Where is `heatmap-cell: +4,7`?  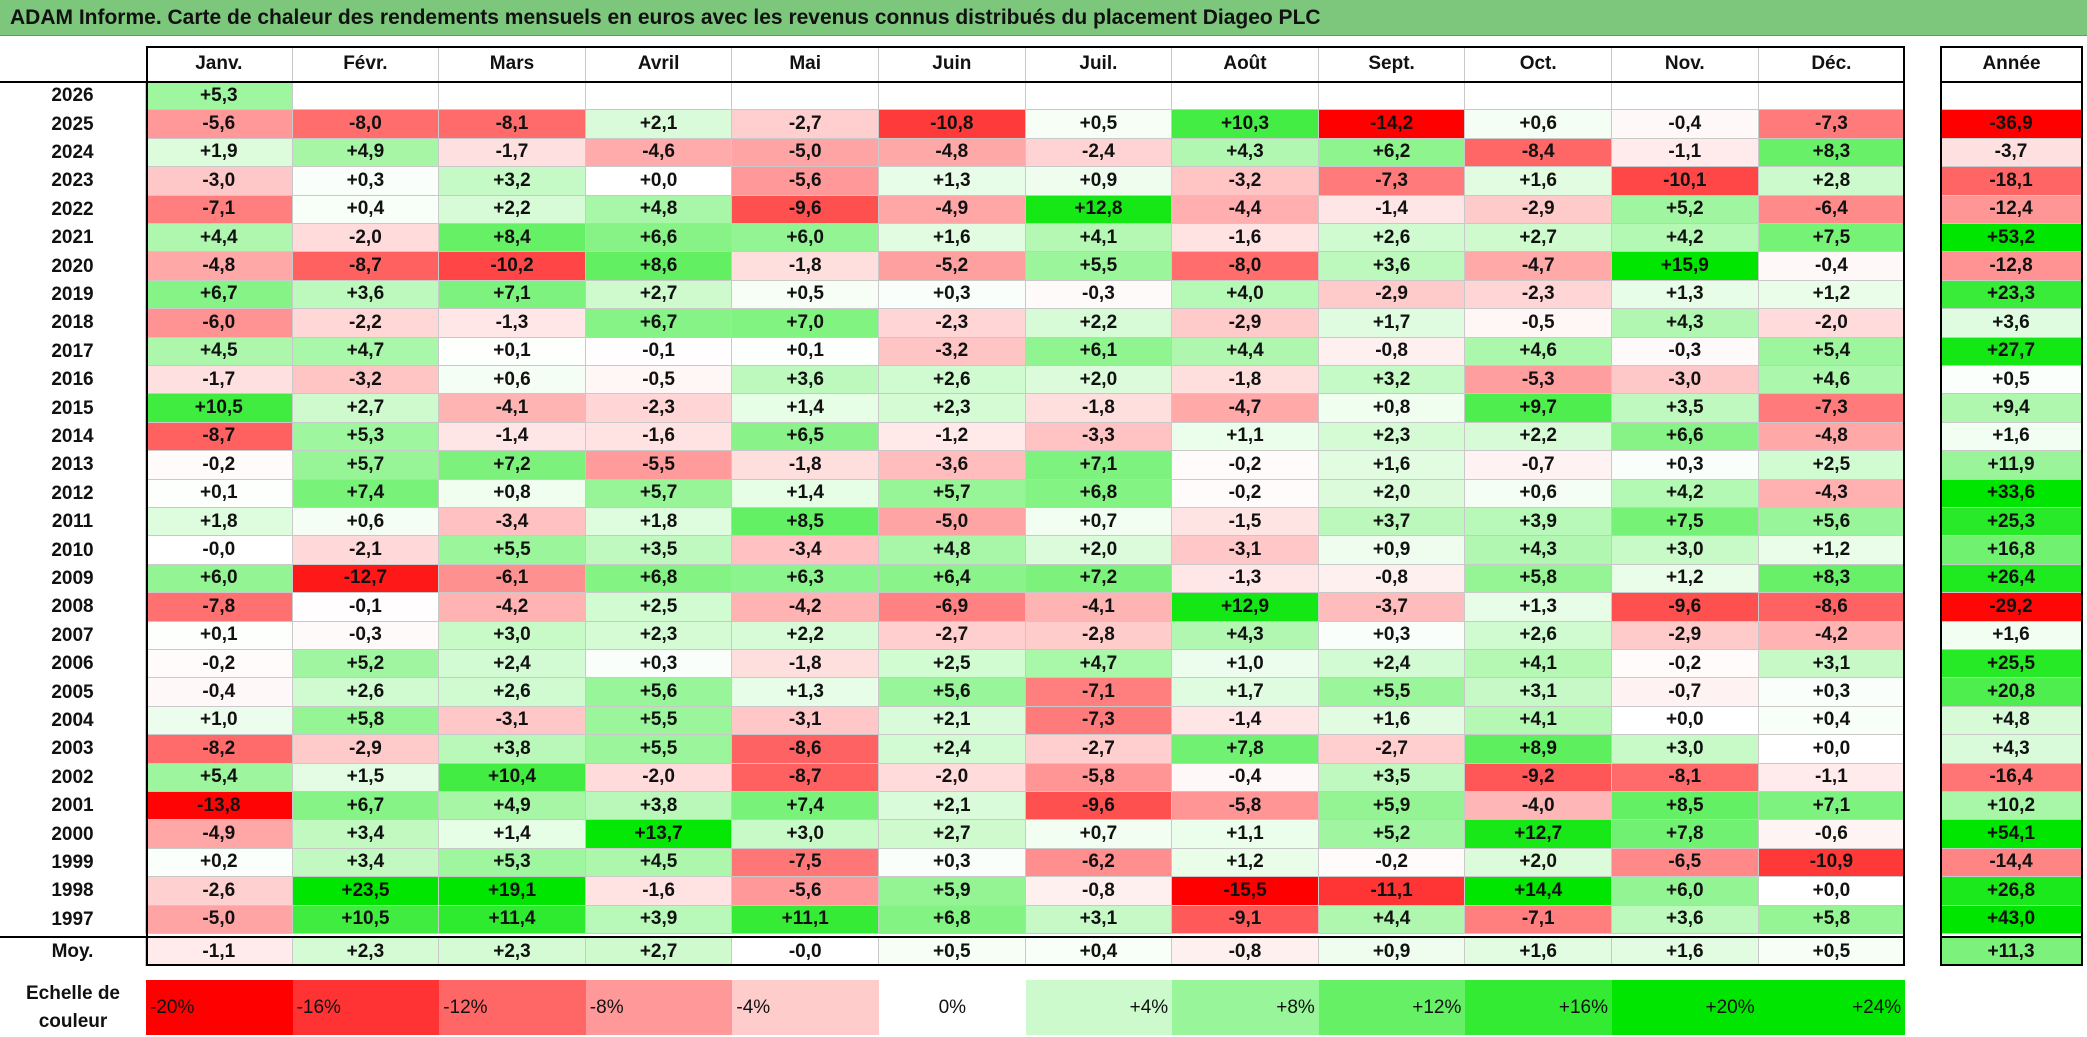
heatmap-cell: +4,7 is located at coordinates (366, 351).